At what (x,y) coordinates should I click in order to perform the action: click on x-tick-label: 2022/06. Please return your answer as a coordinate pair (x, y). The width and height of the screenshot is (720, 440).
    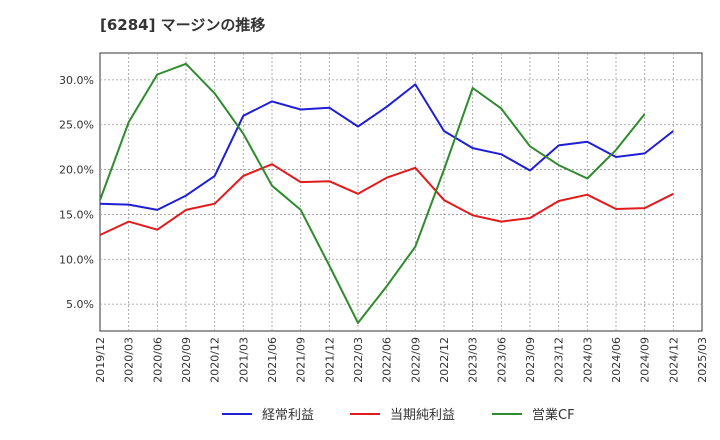
    Looking at the image, I should click on (387, 360).